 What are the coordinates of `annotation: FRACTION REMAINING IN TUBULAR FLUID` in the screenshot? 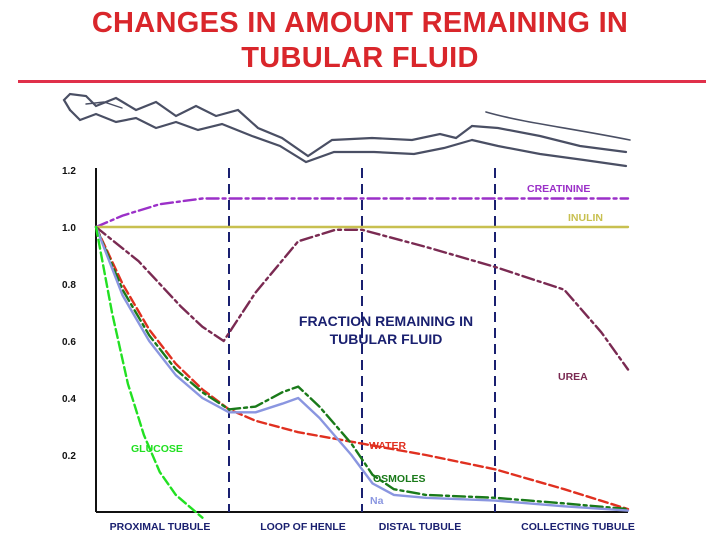 It's located at (386, 330).